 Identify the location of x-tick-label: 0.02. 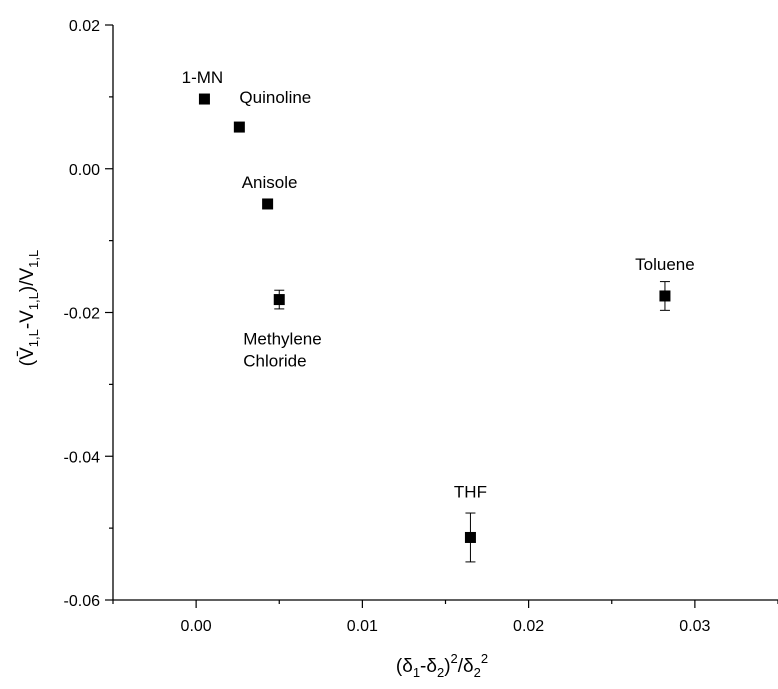
(528, 626).